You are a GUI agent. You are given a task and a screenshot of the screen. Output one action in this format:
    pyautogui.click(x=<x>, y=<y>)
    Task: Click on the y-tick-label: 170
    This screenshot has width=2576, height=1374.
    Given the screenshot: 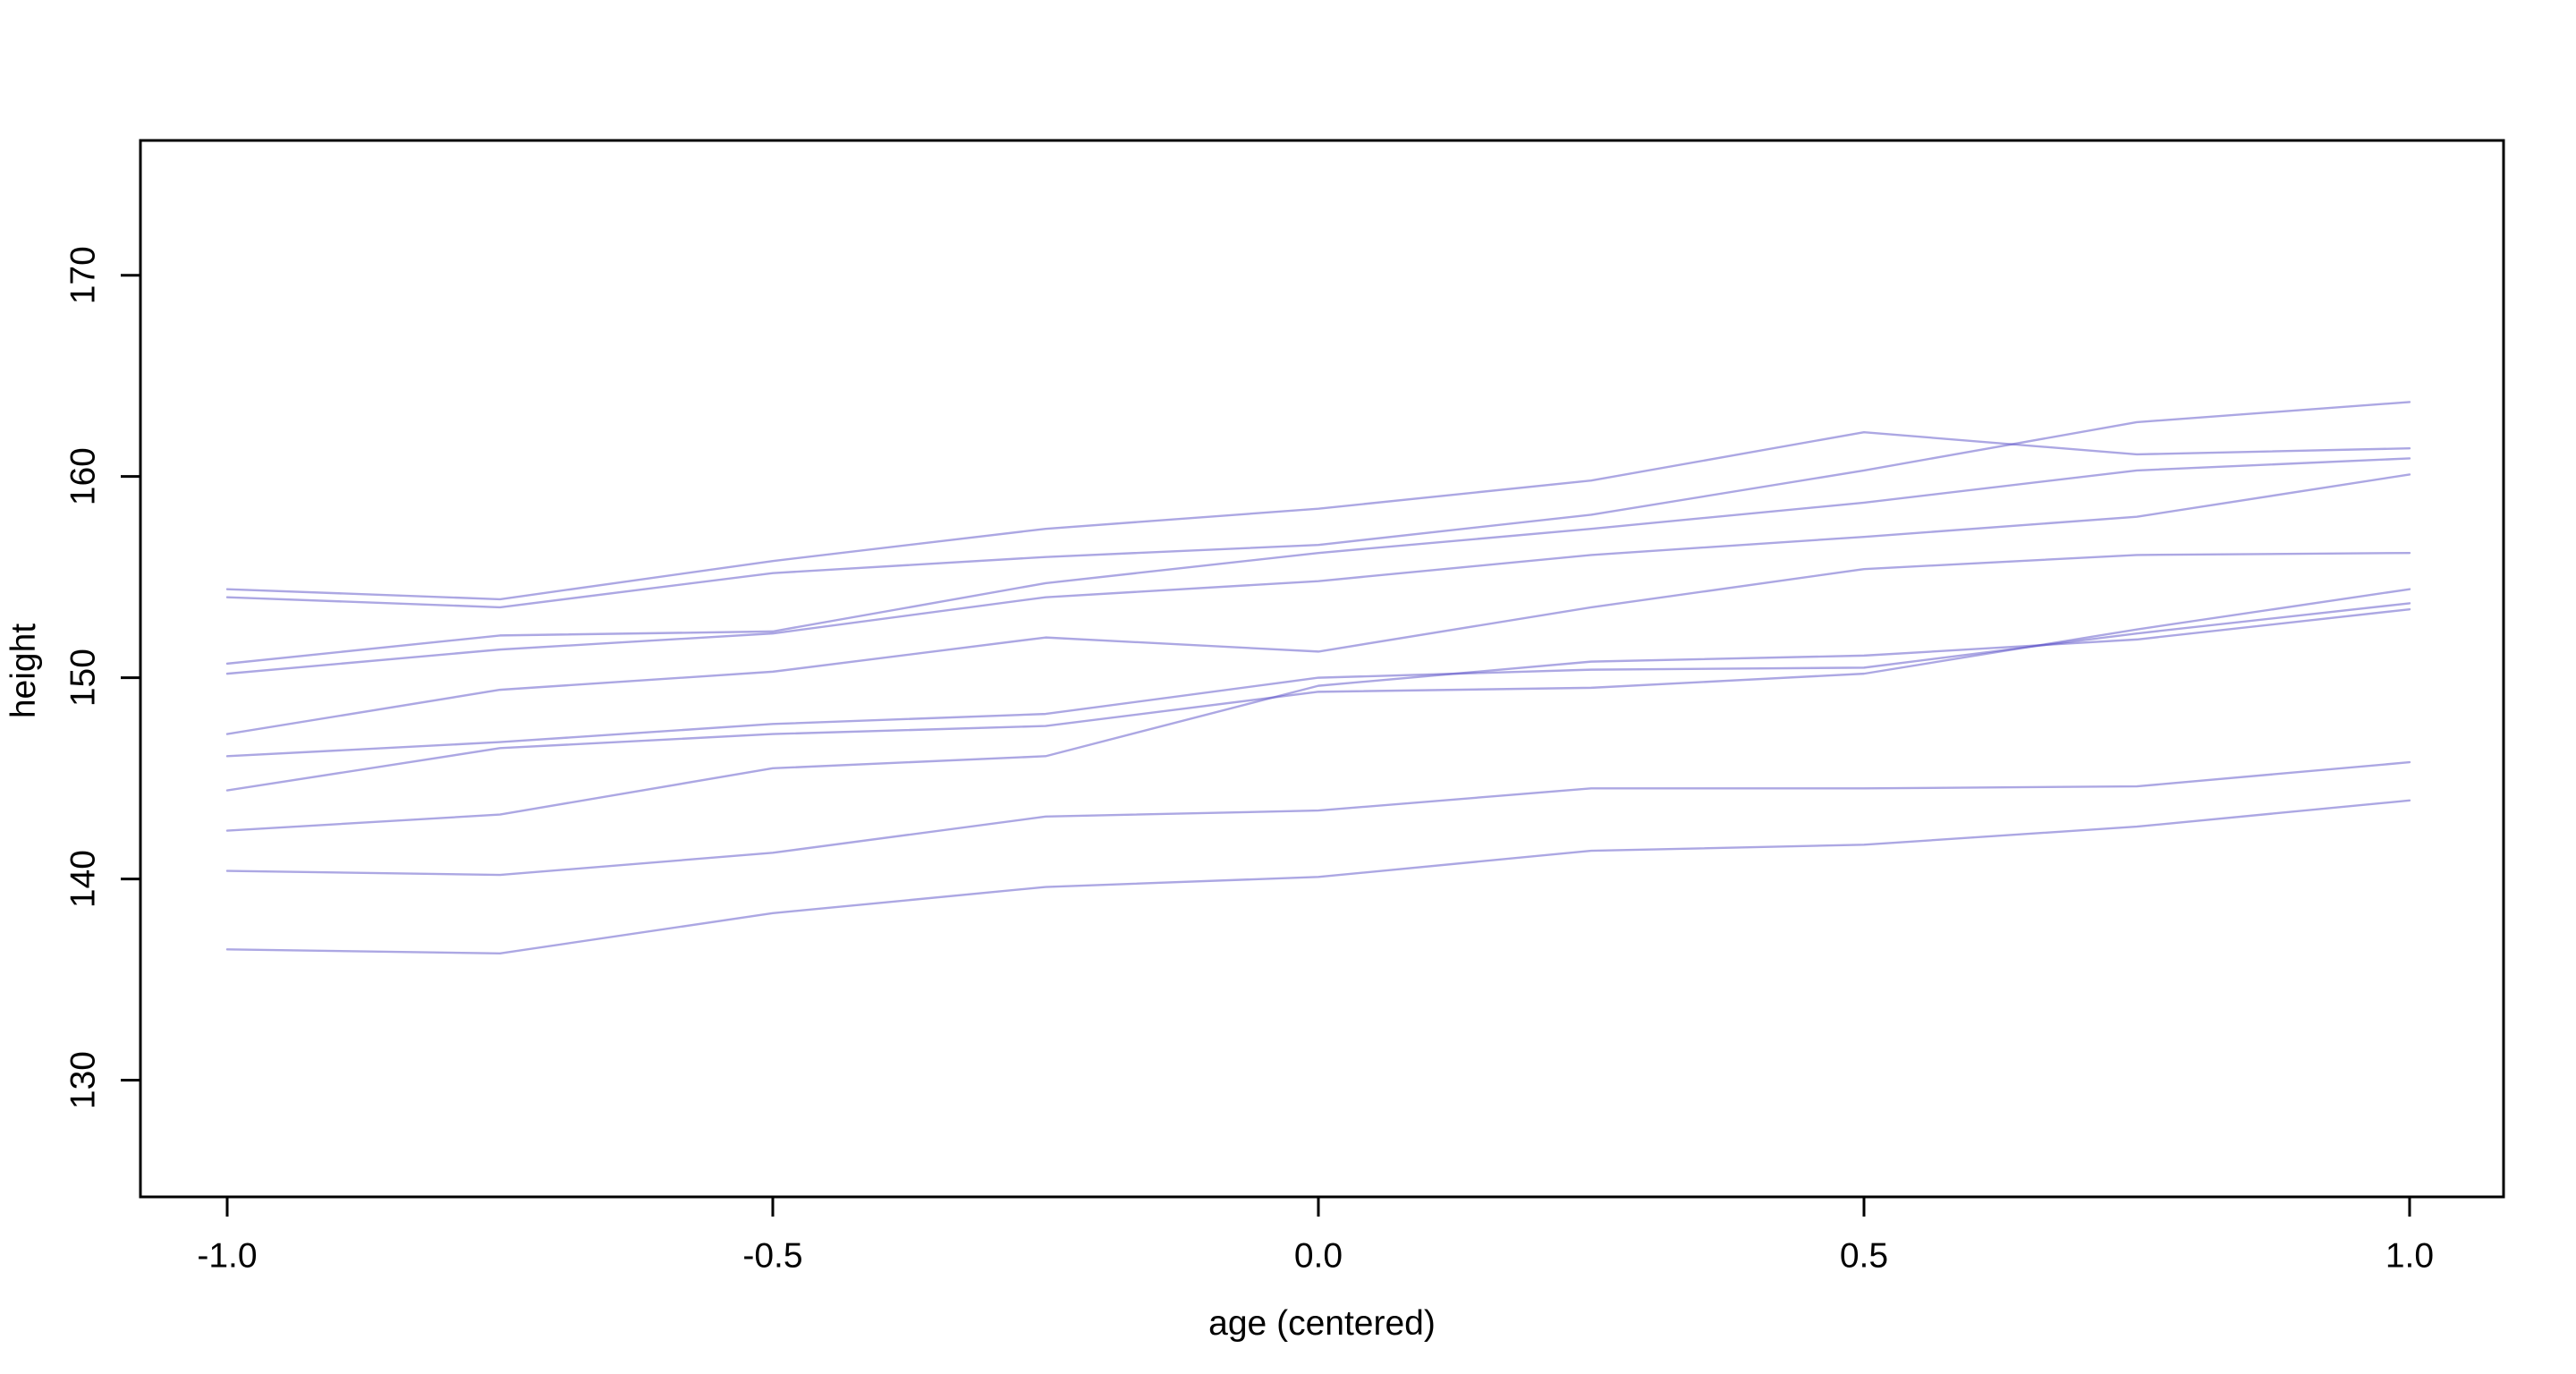 What is the action you would take?
    pyautogui.click(x=83, y=275)
    